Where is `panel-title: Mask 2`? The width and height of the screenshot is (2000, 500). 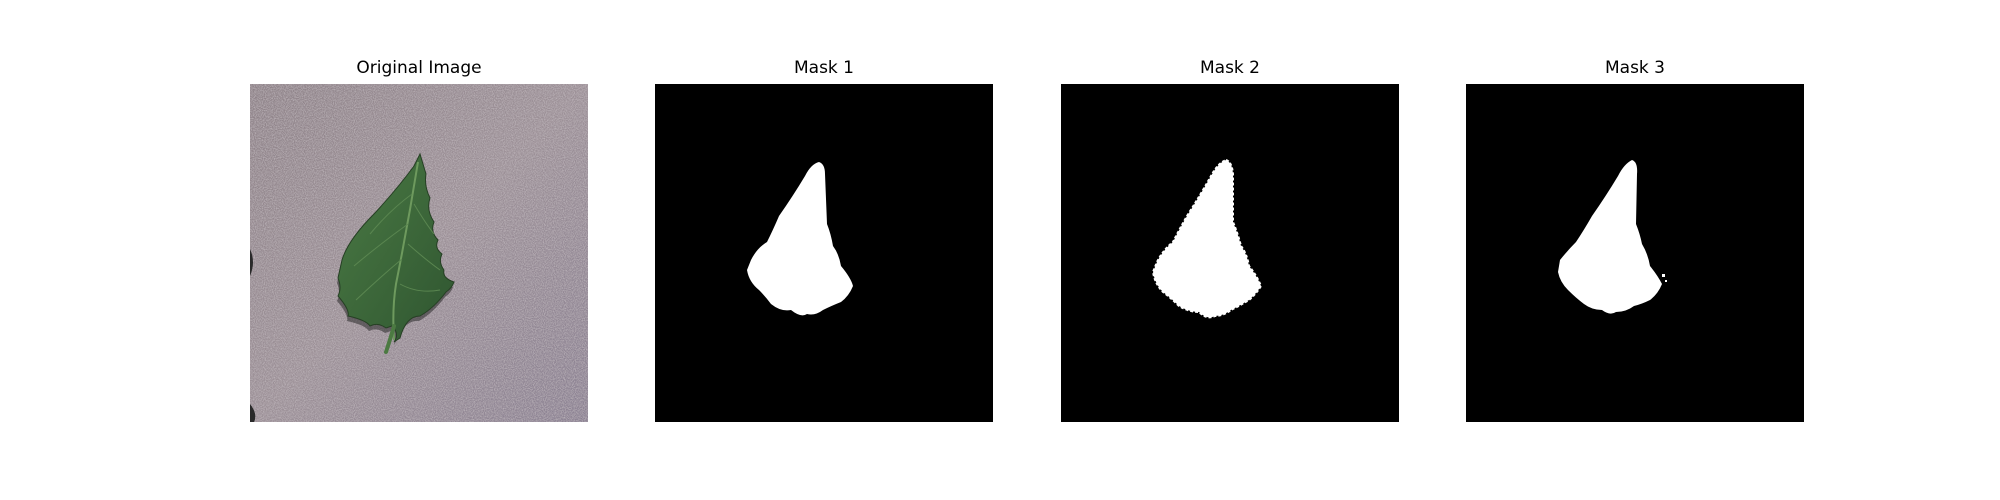 panel-title: Mask 2 is located at coordinates (1229, 68).